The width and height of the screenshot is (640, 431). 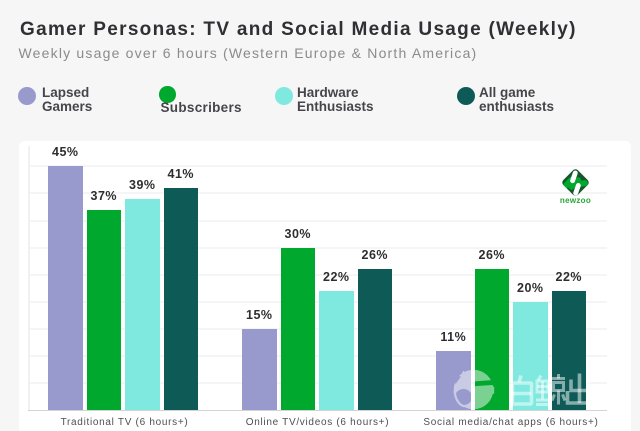 What do you see at coordinates (575, 200) in the screenshot?
I see `svg-text: newzoo` at bounding box center [575, 200].